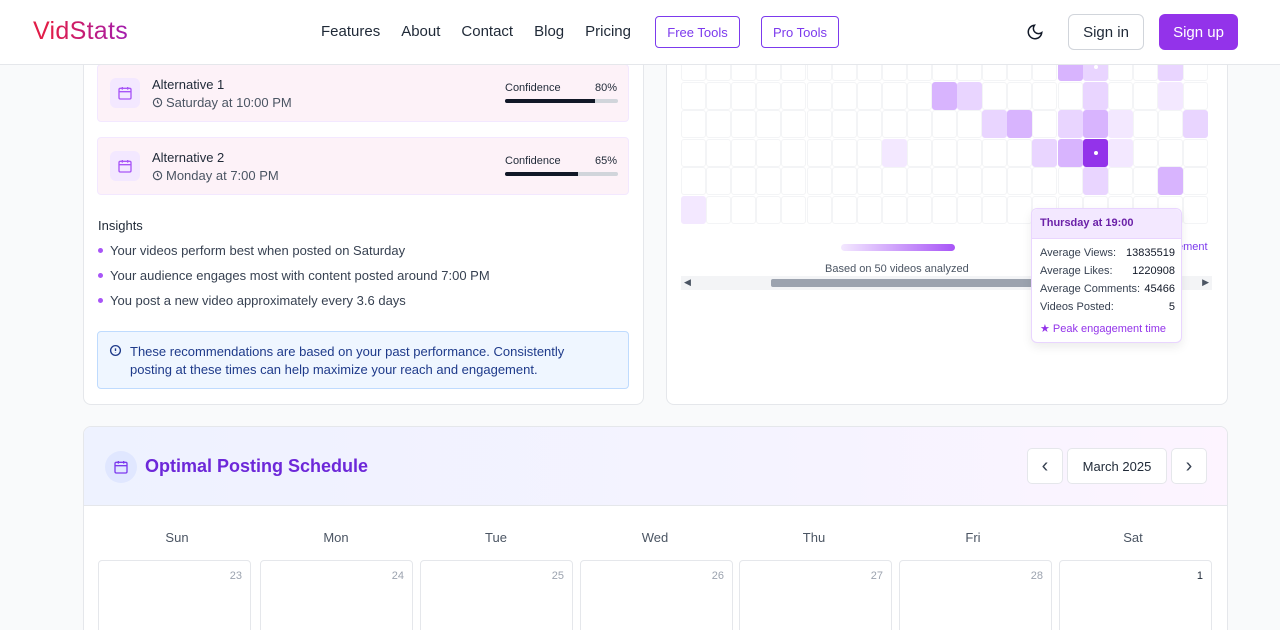  Describe the element at coordinates (1045, 466) in the screenshot. I see `prev-month-button: ‹` at that location.